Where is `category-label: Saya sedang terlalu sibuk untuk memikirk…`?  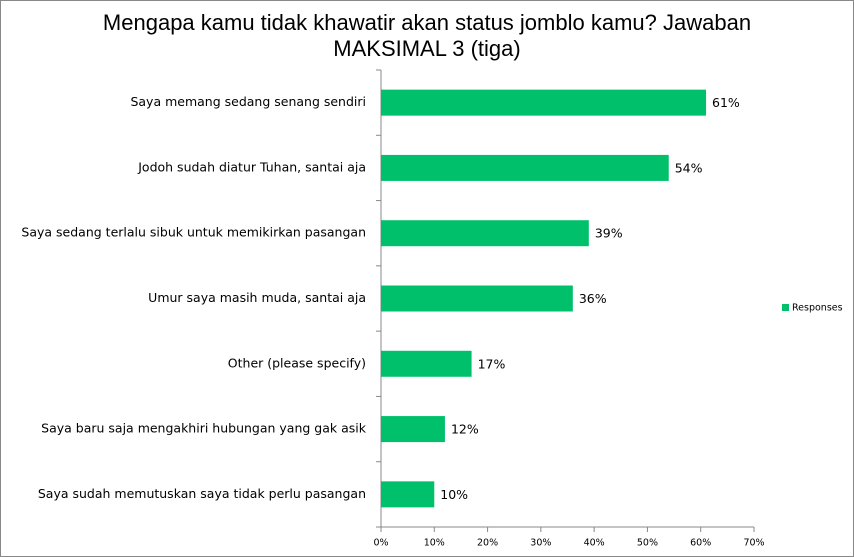 category-label: Saya sedang terlalu sibuk untuk memikirk… is located at coordinates (193, 232).